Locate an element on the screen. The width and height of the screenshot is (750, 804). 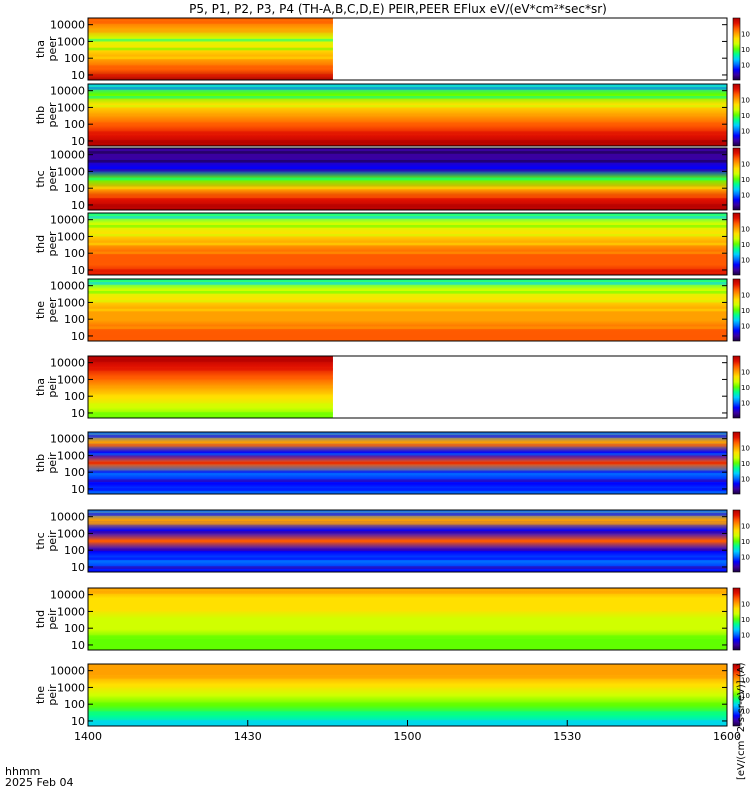
panel-thb-peer: 10 100 1000 10000 thbpeer 10⁴ 10⁶ 10⁸ is located at coordinates (392, 115).